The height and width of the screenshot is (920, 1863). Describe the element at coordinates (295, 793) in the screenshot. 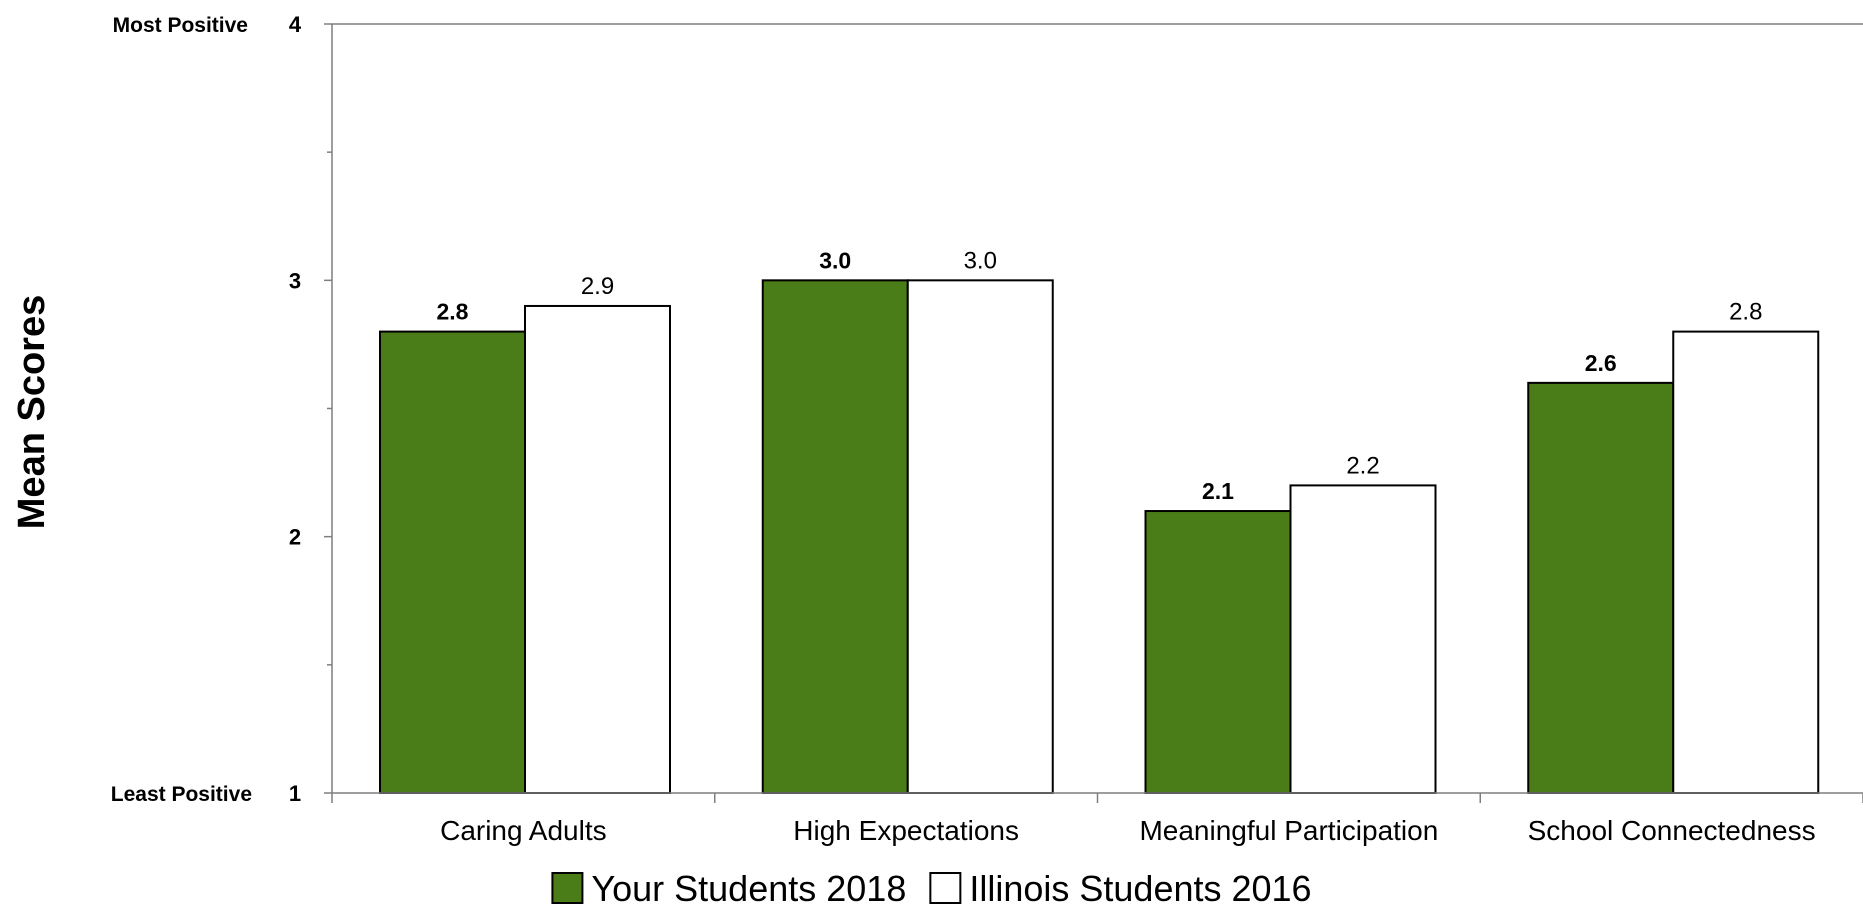

I see `y-tick-label: 1` at that location.